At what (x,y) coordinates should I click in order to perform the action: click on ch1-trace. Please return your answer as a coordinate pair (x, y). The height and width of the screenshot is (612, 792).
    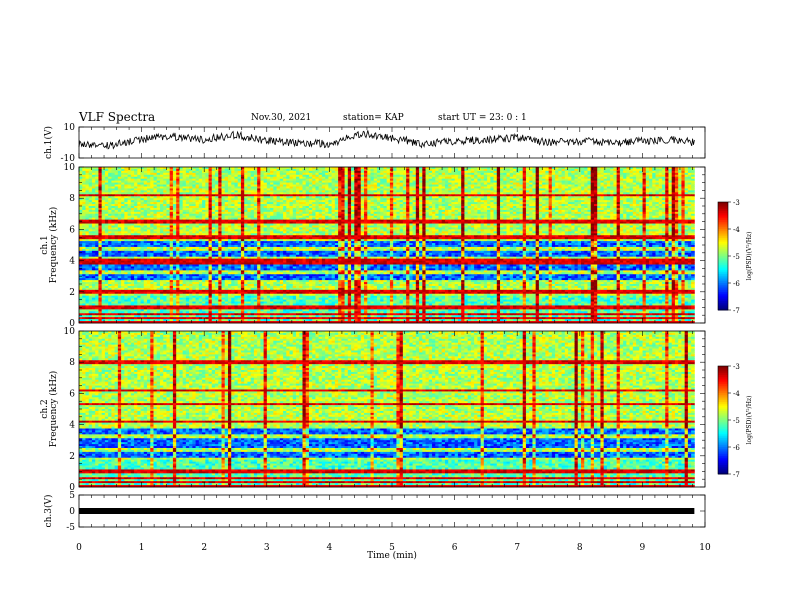
    Looking at the image, I should click on (386, 140).